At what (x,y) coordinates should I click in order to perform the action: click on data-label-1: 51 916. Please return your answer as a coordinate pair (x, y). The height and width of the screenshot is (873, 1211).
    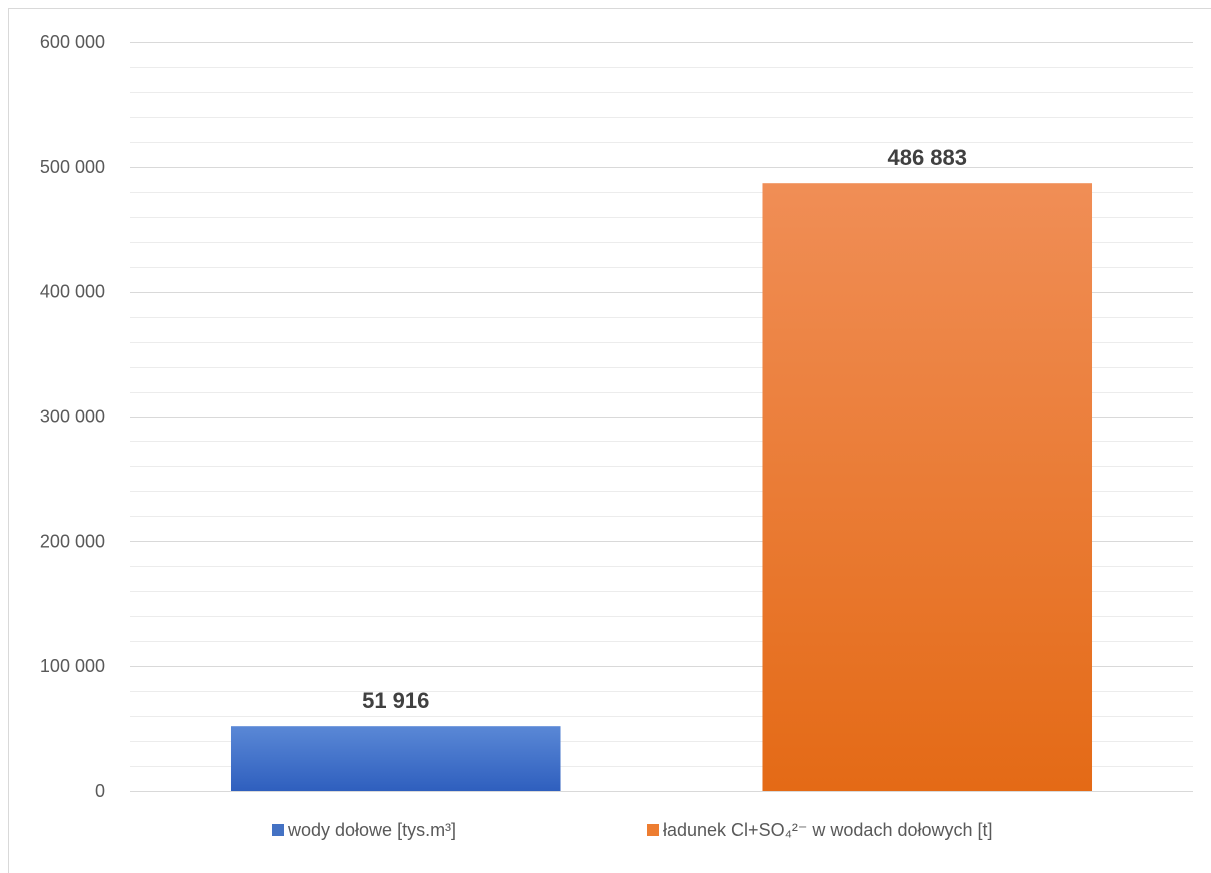
    Looking at the image, I should click on (395, 700).